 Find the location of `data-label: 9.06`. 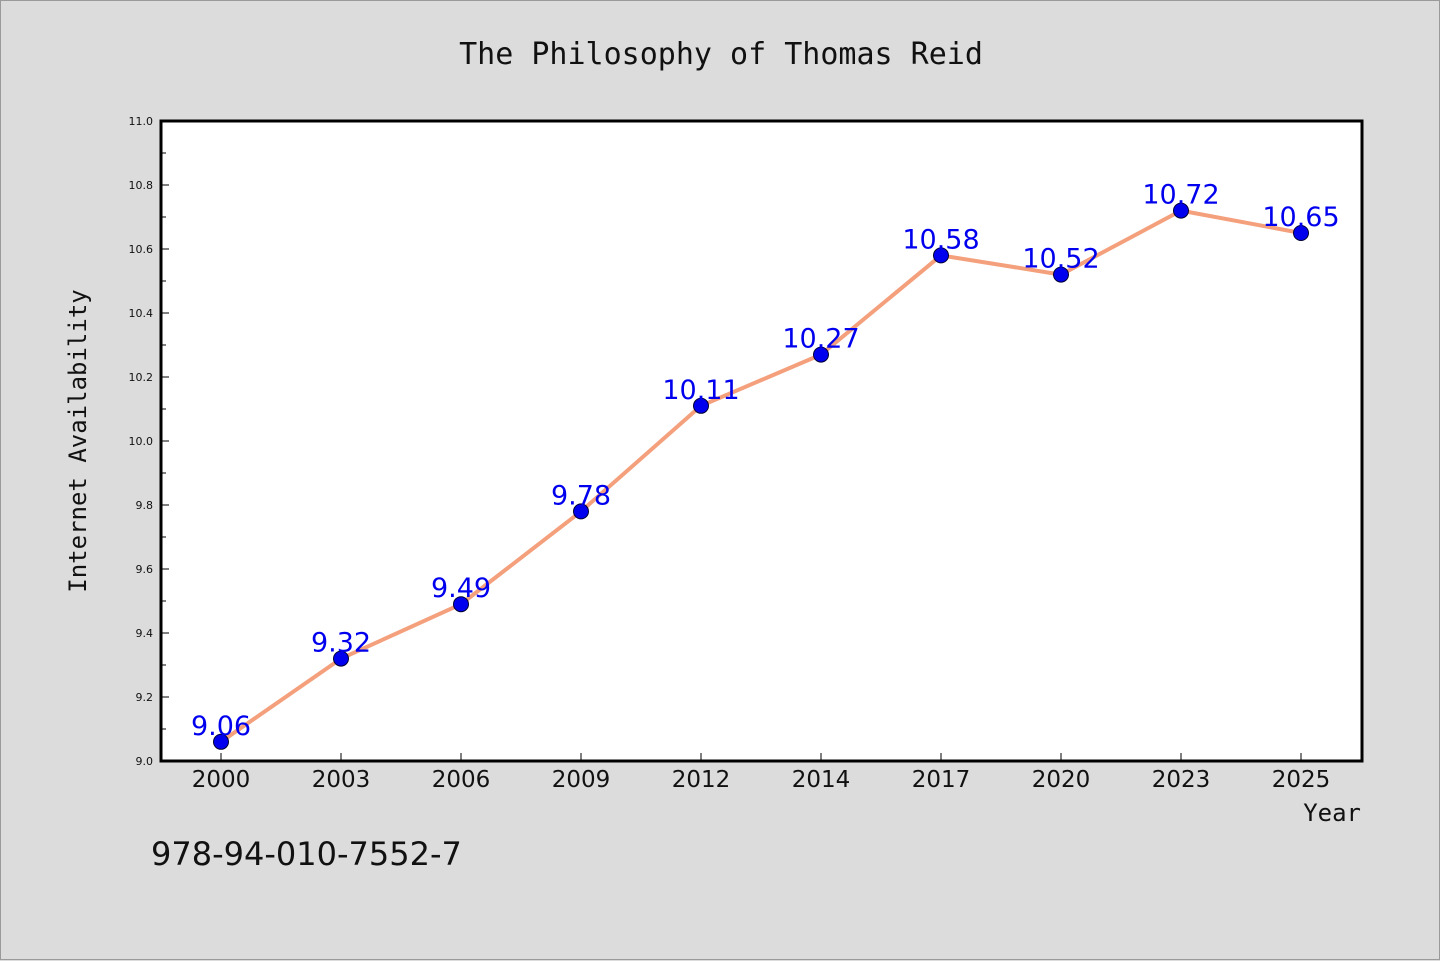

data-label: 9.06 is located at coordinates (221, 726).